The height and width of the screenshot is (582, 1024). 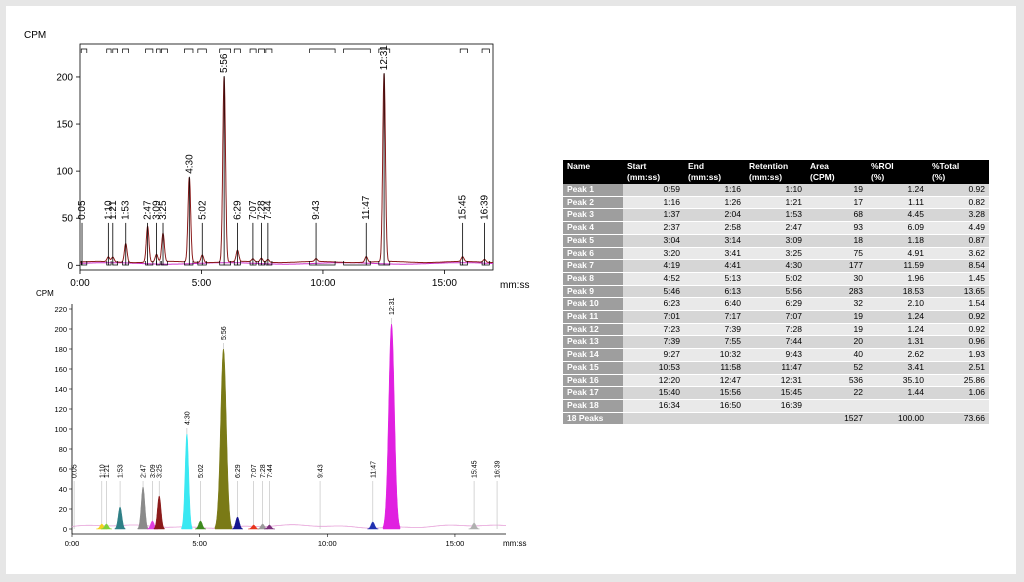 What do you see at coordinates (776, 241) in the screenshot?
I see `table-row: Peak 5 3:04 3:14 3:09 18 1.18 0.87` at bounding box center [776, 241].